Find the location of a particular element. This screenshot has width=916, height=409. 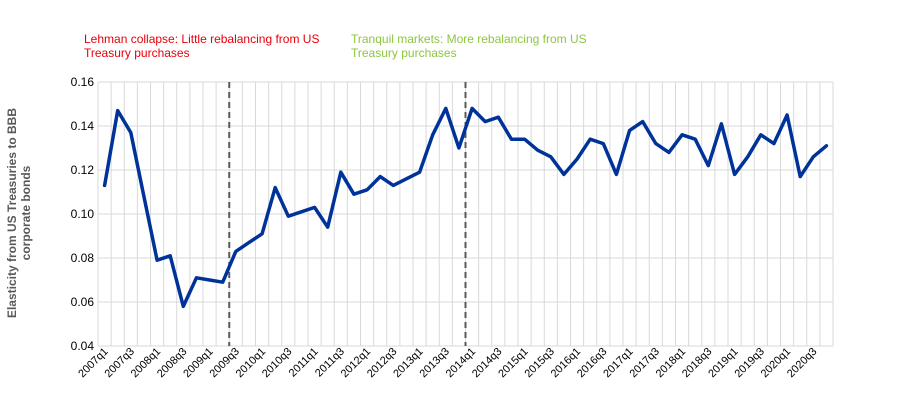

y-tick-label: 0.04 is located at coordinates (83, 346).